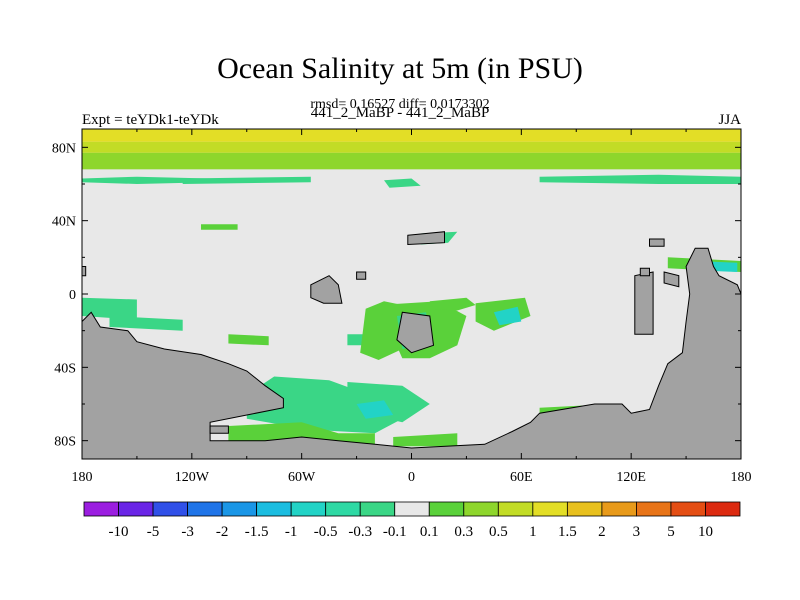 Image resolution: width=800 pixels, height=600 pixels. Describe the element at coordinates (533, 532) in the screenshot. I see `colorbar-label-12: 1` at that location.